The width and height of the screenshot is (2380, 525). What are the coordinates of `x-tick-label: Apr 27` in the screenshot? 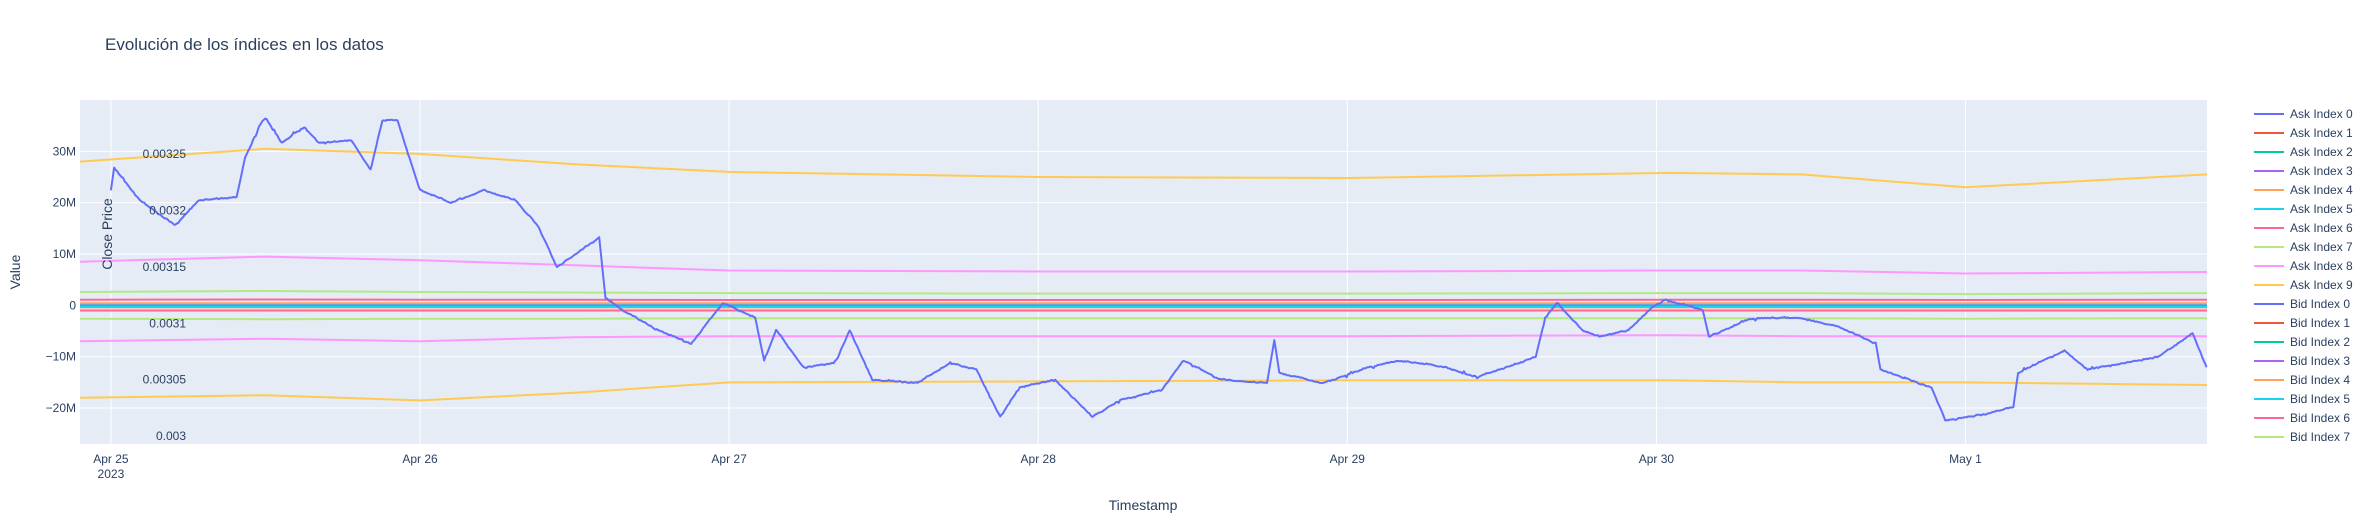 It's located at (729, 459).